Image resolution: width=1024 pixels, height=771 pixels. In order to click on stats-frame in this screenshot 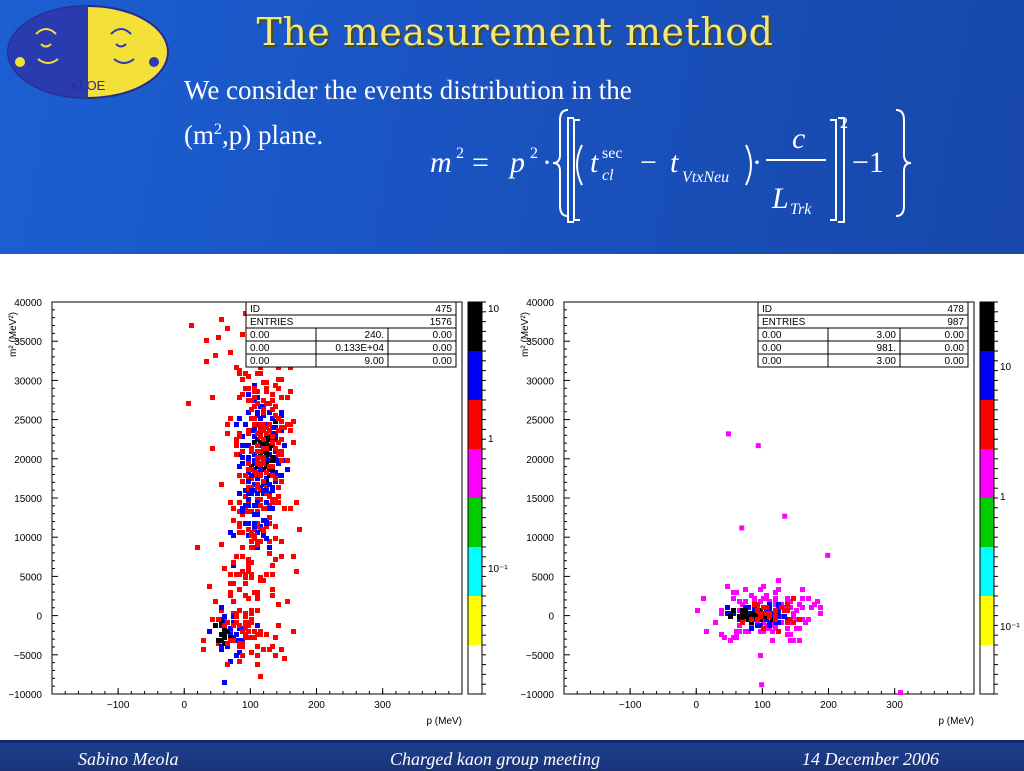, I will do `click(351, 334)`.